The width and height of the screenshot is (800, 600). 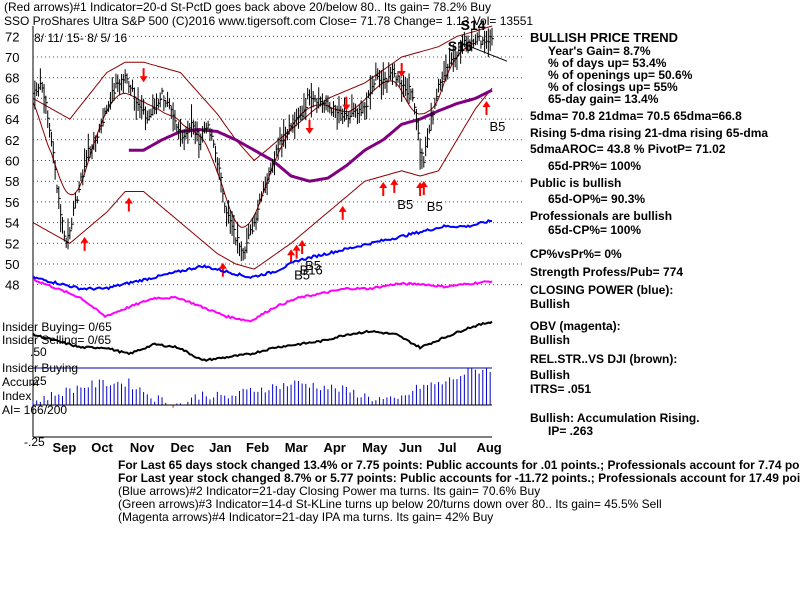 I want to click on upper-band-line, so click(x=262, y=93).